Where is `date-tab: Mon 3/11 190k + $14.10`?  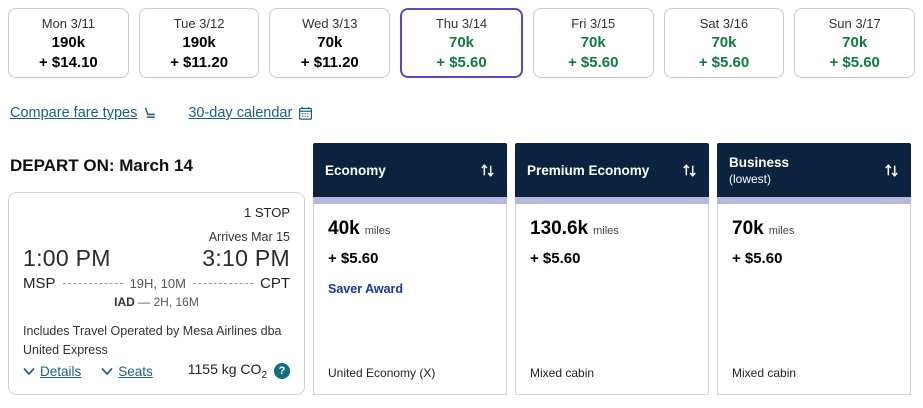 date-tab: Mon 3/11 190k + $14.10 is located at coordinates (68, 43).